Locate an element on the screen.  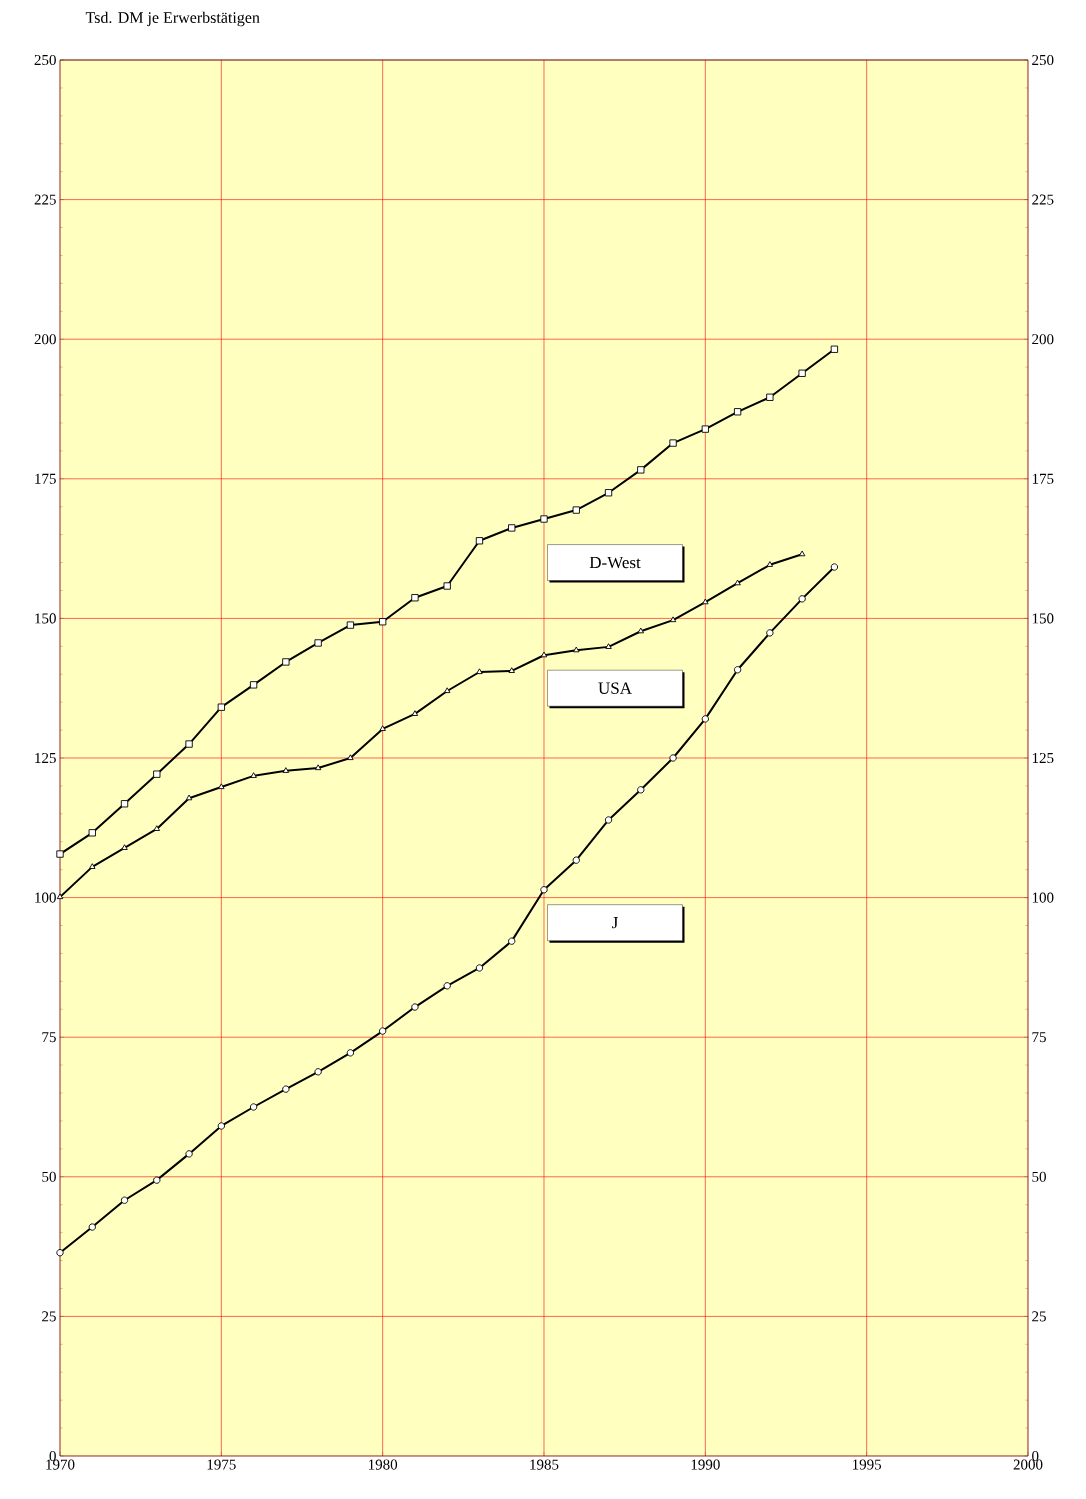
x-tick-label: 1990 is located at coordinates (705, 1464).